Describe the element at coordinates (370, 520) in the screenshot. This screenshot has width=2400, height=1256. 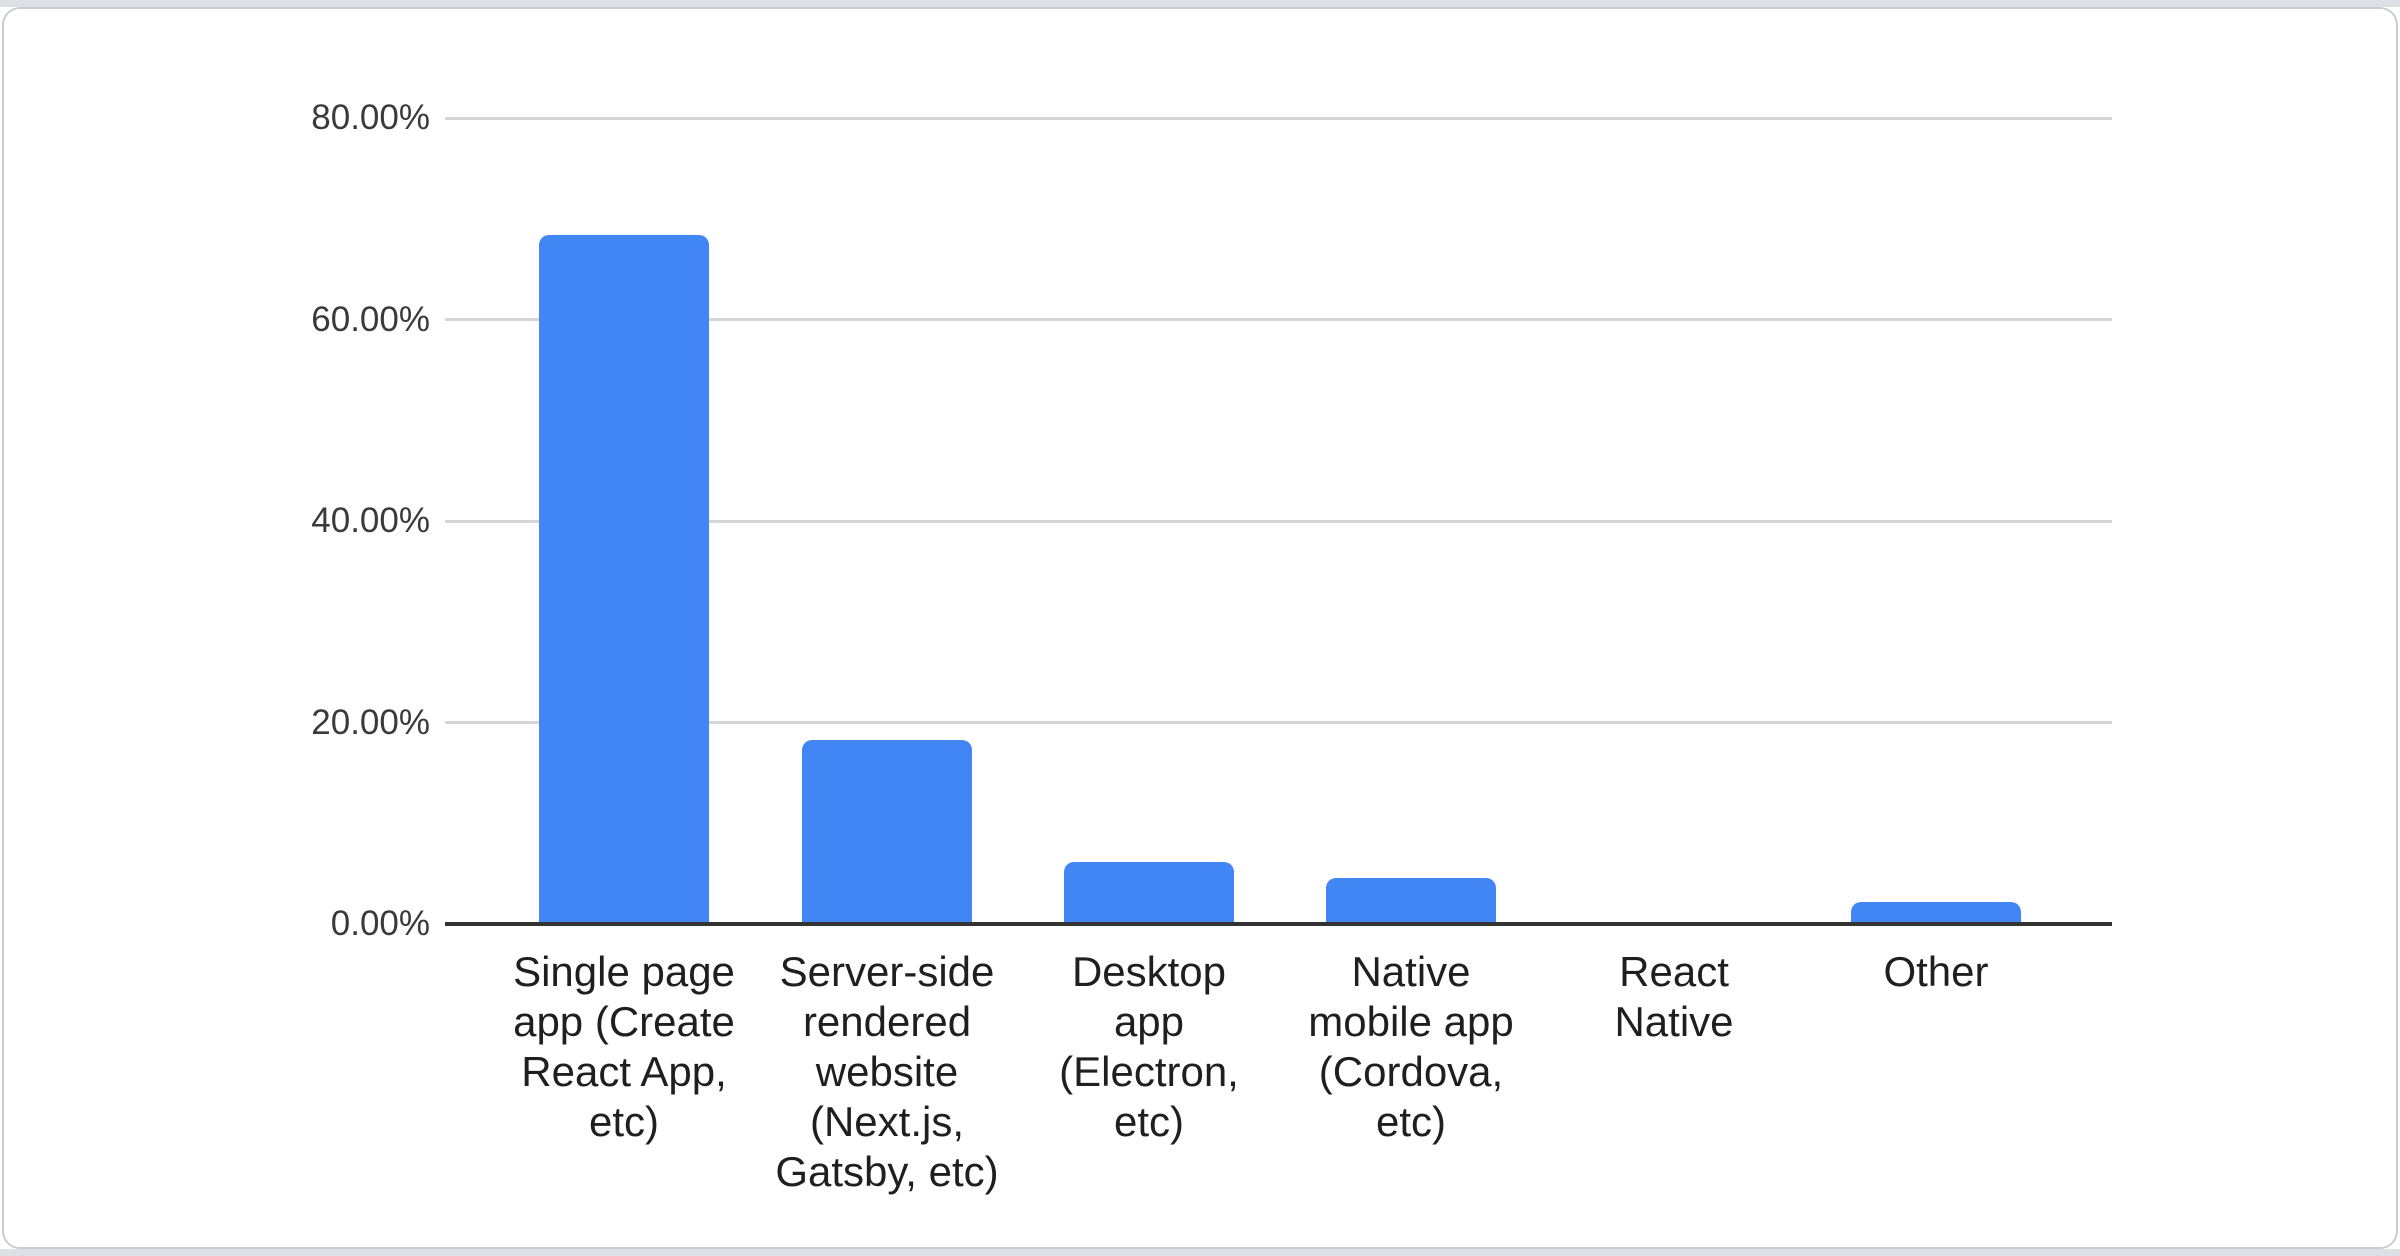
I see `y-axis-tick-label: 40.00%` at that location.